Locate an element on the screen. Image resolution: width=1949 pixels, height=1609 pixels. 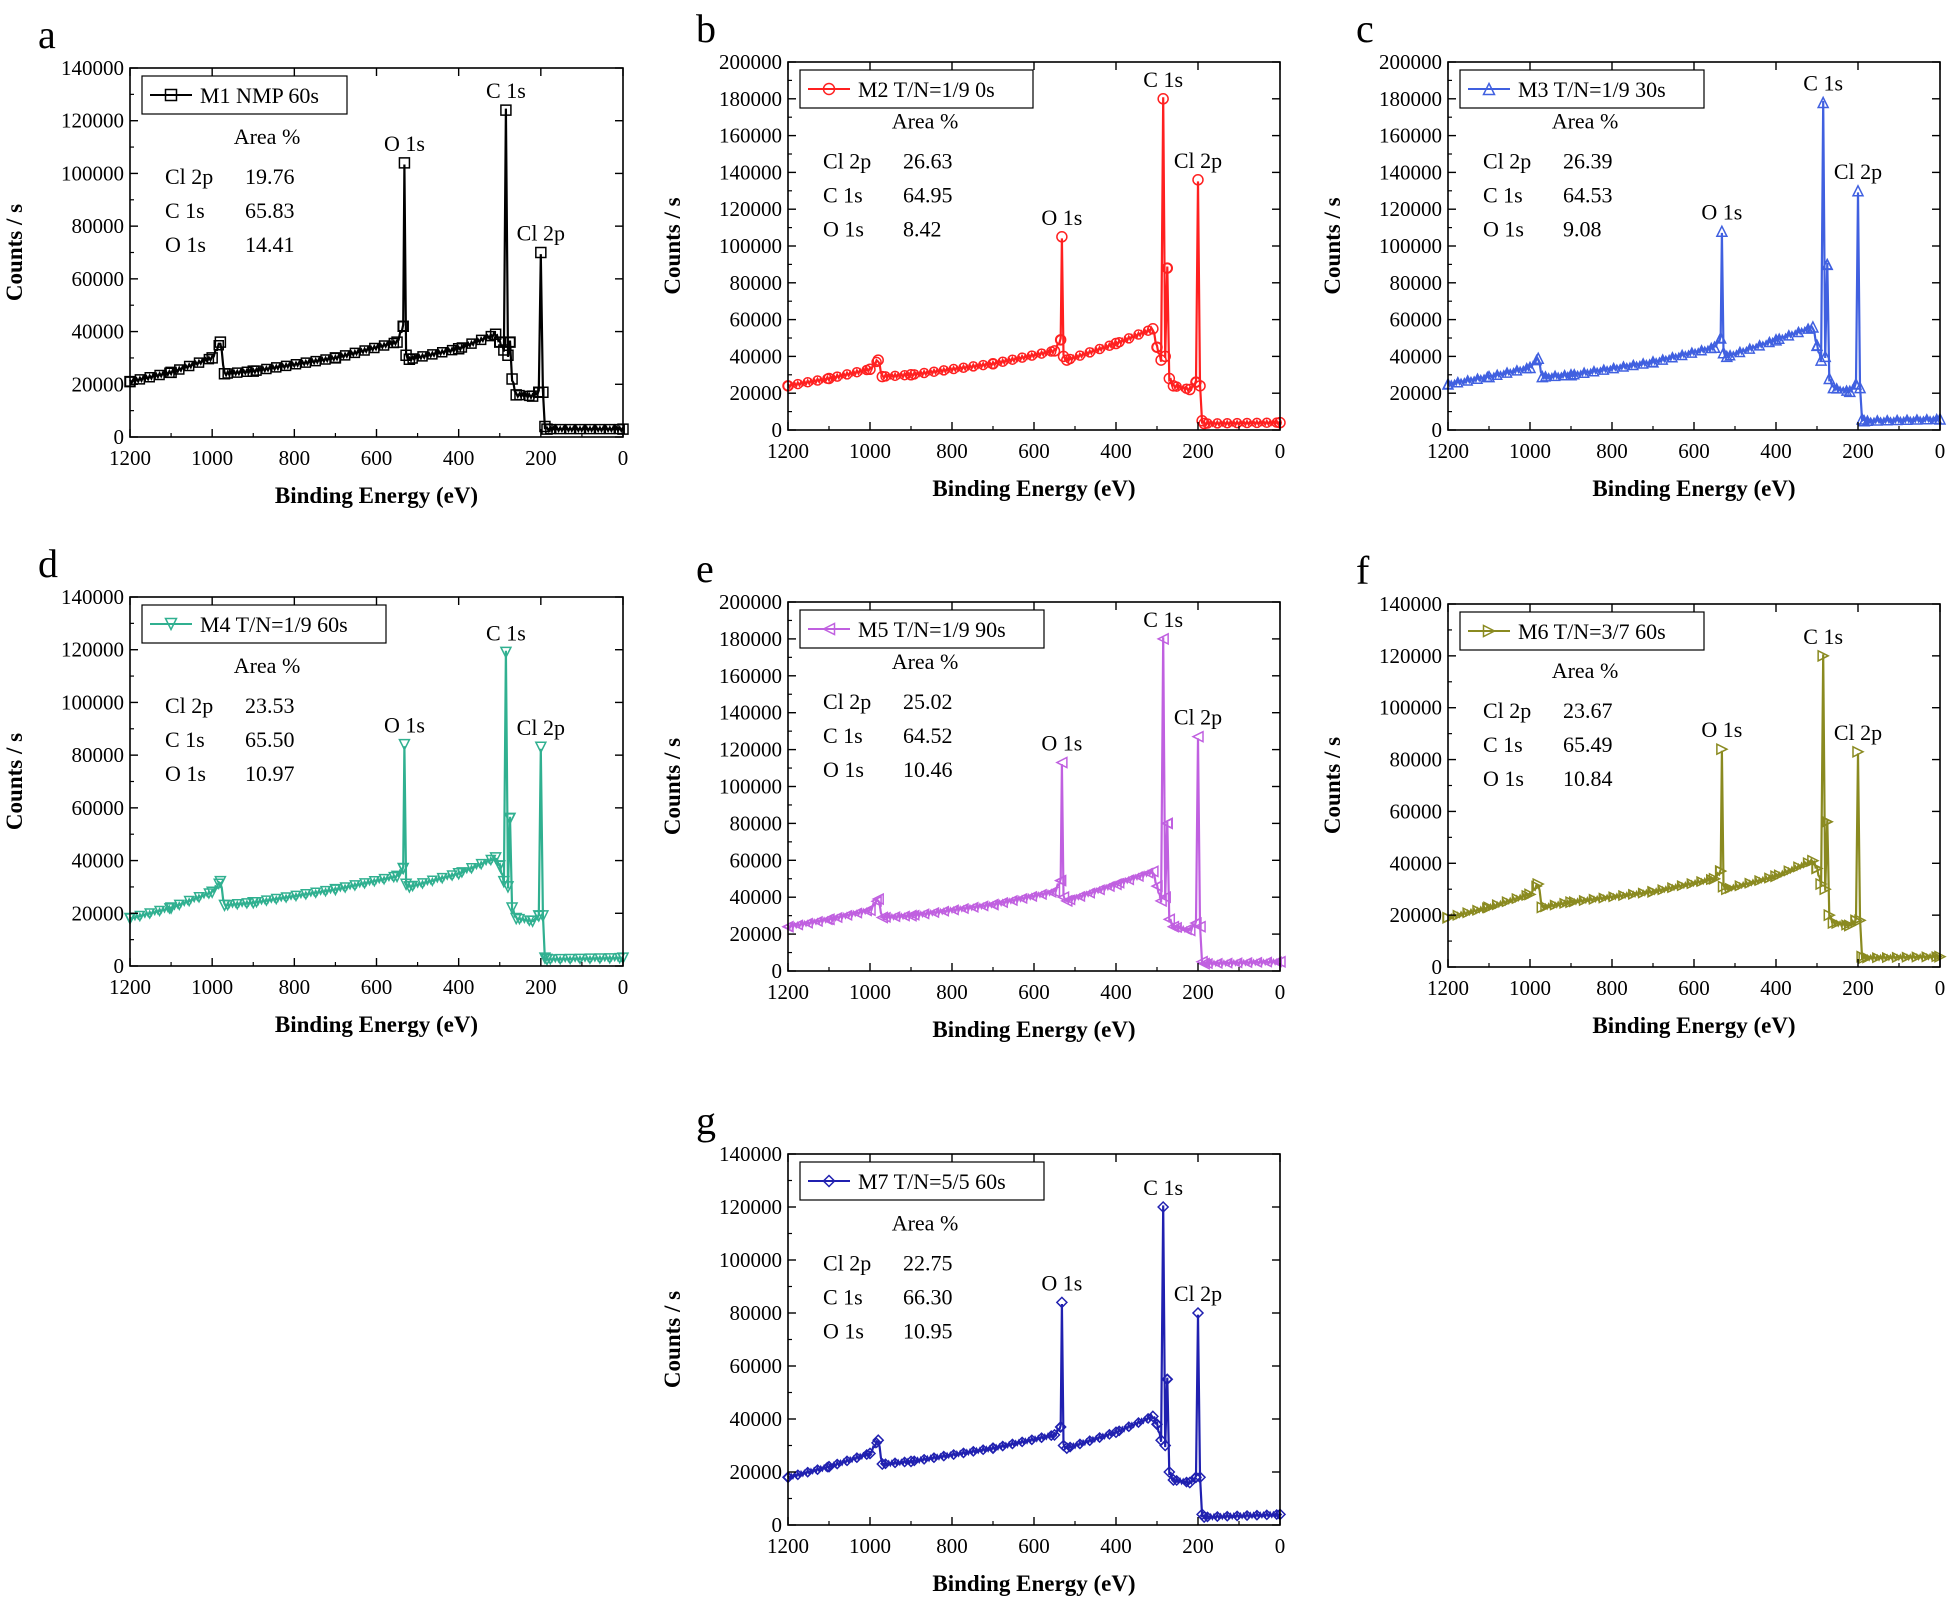
y-tick-label: 100000 is located at coordinates (750, 246).